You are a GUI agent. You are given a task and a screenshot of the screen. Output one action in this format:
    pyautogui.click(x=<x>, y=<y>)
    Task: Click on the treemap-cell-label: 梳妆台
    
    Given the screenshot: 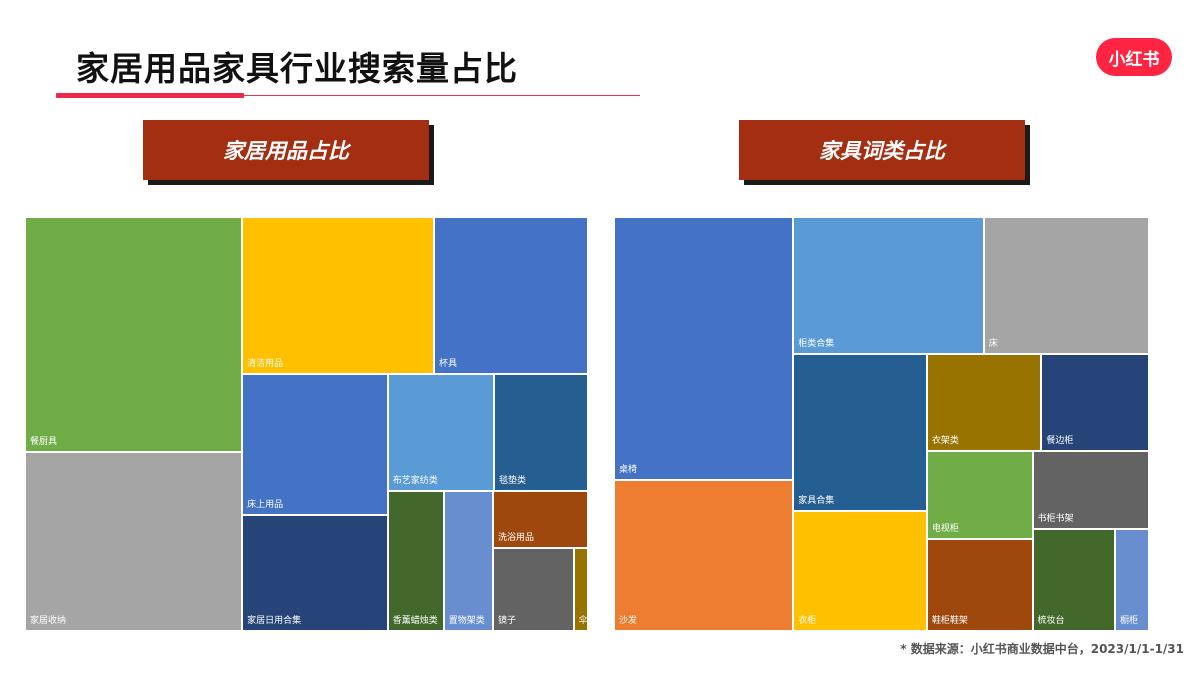 What is the action you would take?
    pyautogui.click(x=1051, y=620)
    